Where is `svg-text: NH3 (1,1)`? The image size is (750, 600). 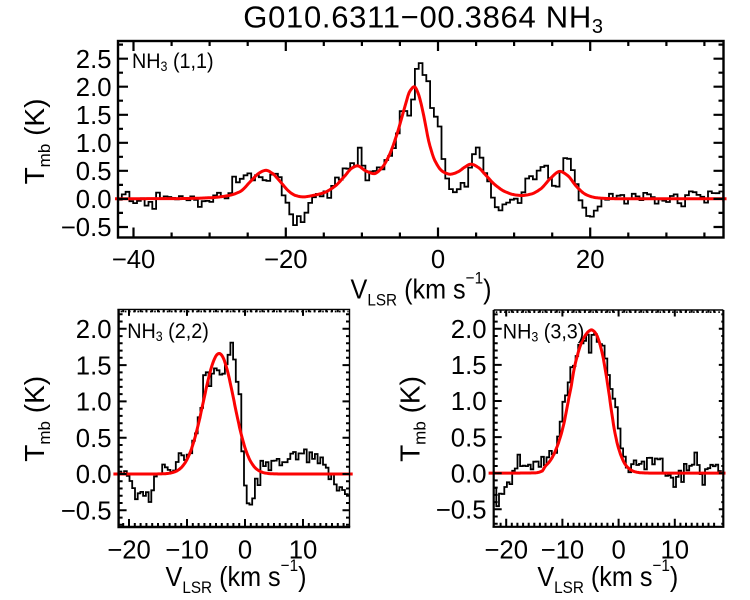 svg-text: NH3 (1,1) is located at coordinates (173, 61).